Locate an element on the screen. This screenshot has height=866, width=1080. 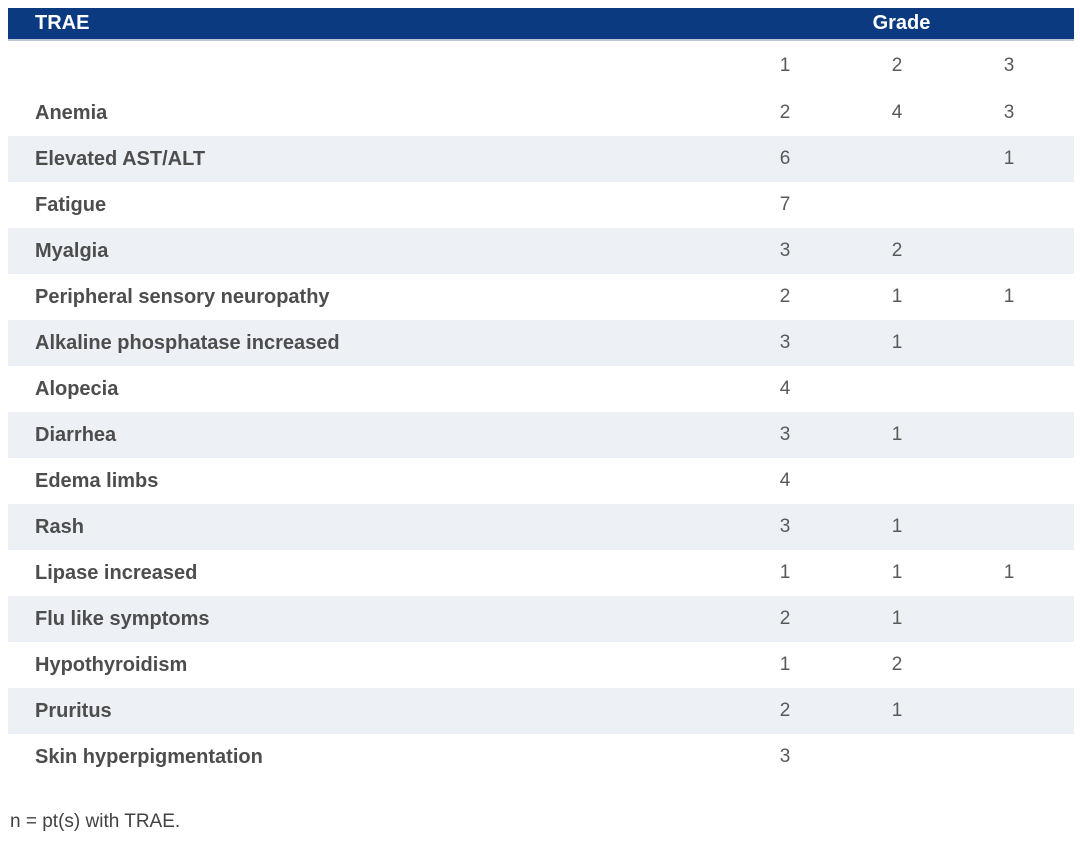
table-row: Anemia 2 4 3 is located at coordinates (541, 113).